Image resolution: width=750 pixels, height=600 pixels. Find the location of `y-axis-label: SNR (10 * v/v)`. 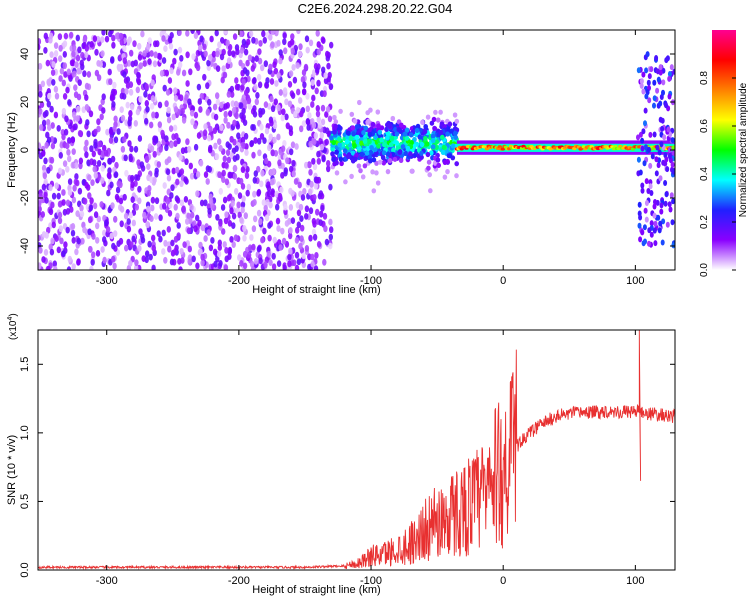

y-axis-label: SNR (10 * v/v) is located at coordinates (12, 470).